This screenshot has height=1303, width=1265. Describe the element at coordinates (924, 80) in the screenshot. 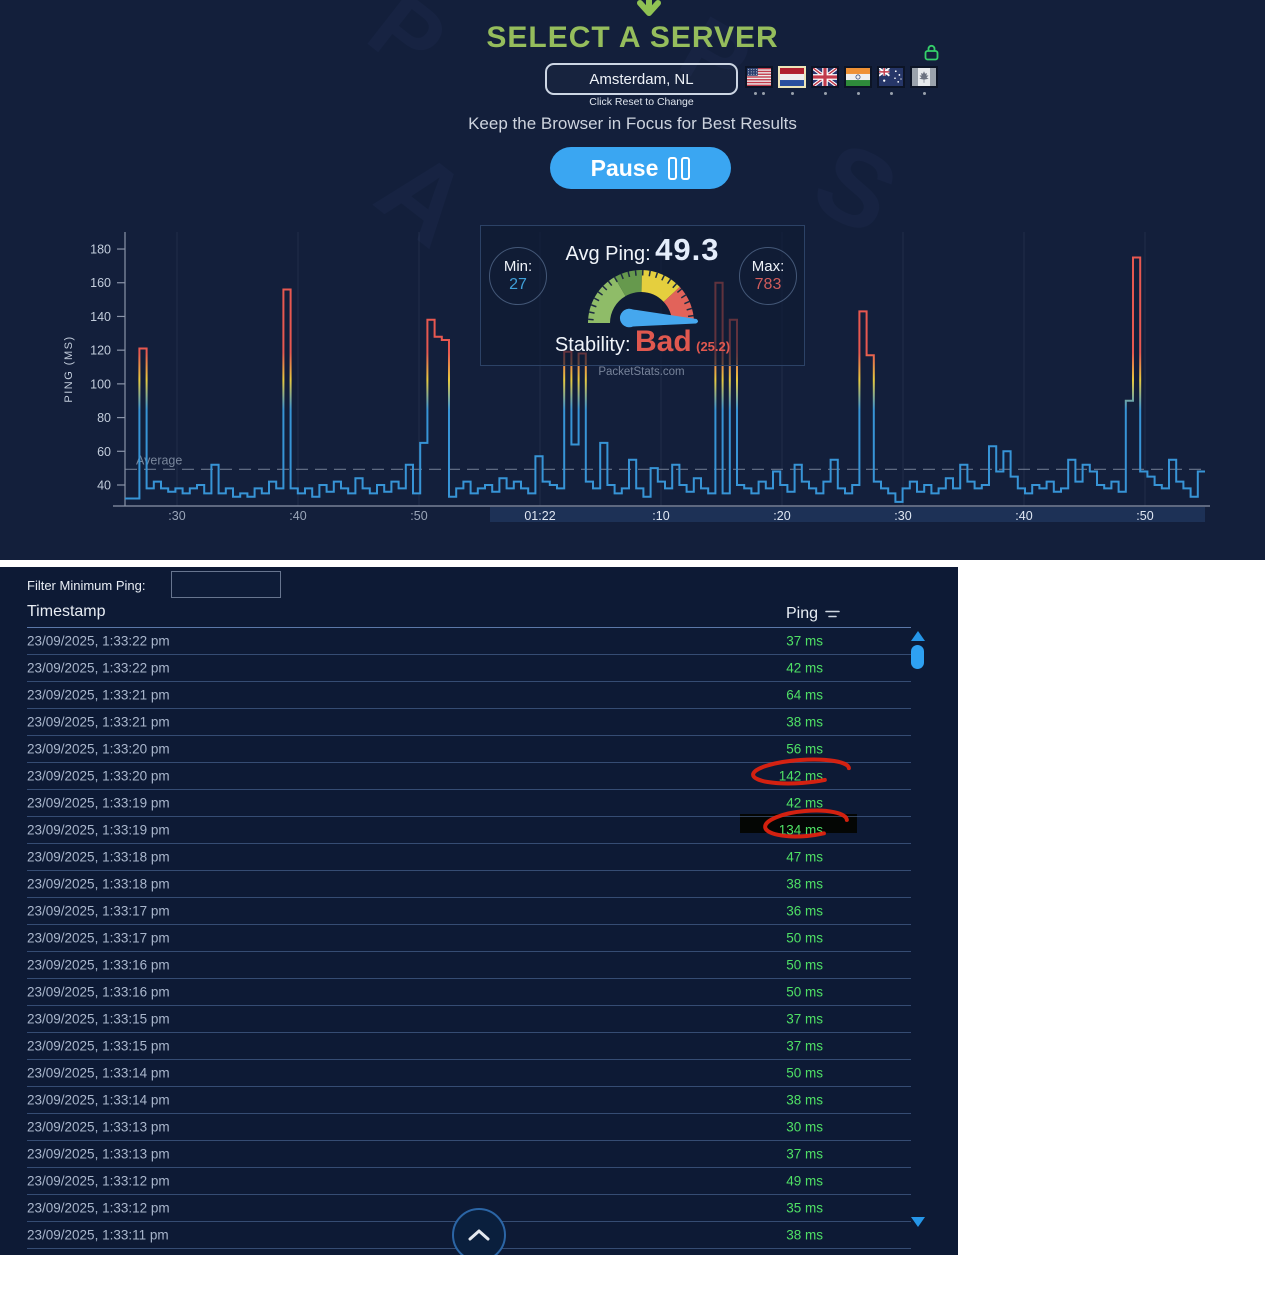

I see `flag-canada` at that location.